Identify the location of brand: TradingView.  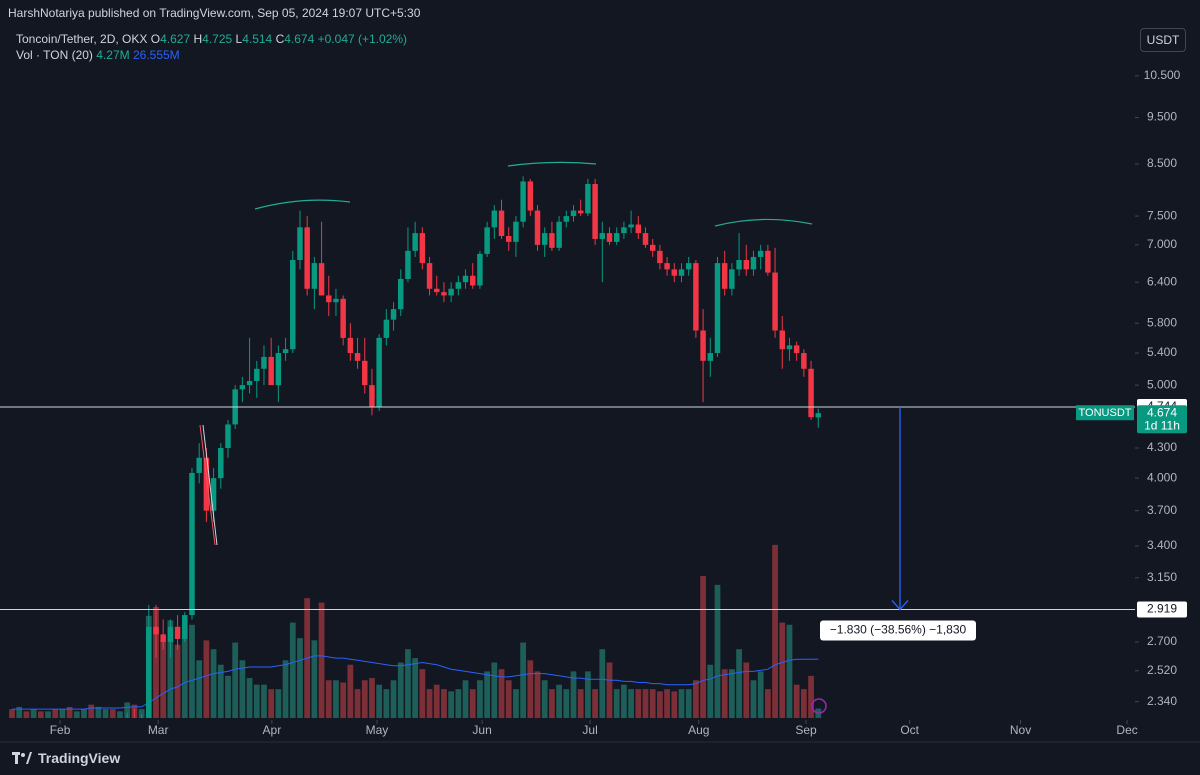
(66, 758).